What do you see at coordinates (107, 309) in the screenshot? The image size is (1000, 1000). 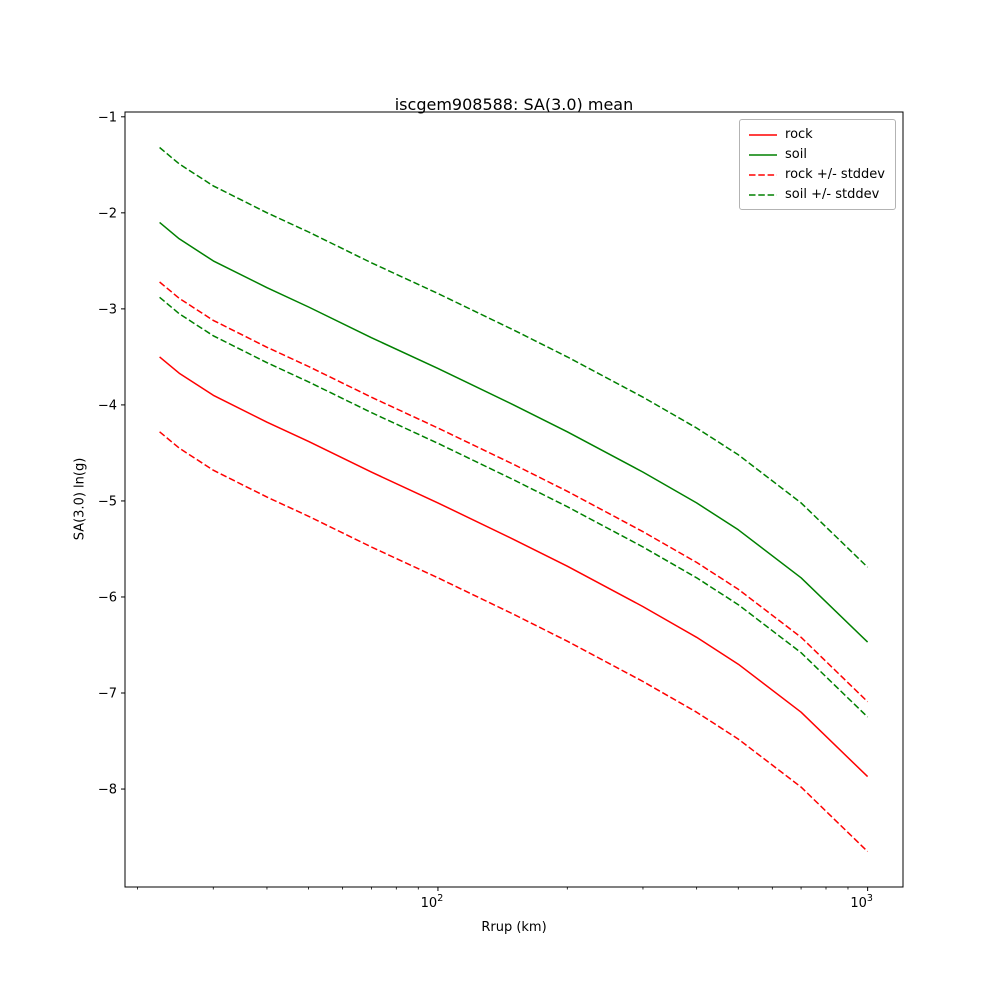 I see `y-tick-label: −3` at bounding box center [107, 309].